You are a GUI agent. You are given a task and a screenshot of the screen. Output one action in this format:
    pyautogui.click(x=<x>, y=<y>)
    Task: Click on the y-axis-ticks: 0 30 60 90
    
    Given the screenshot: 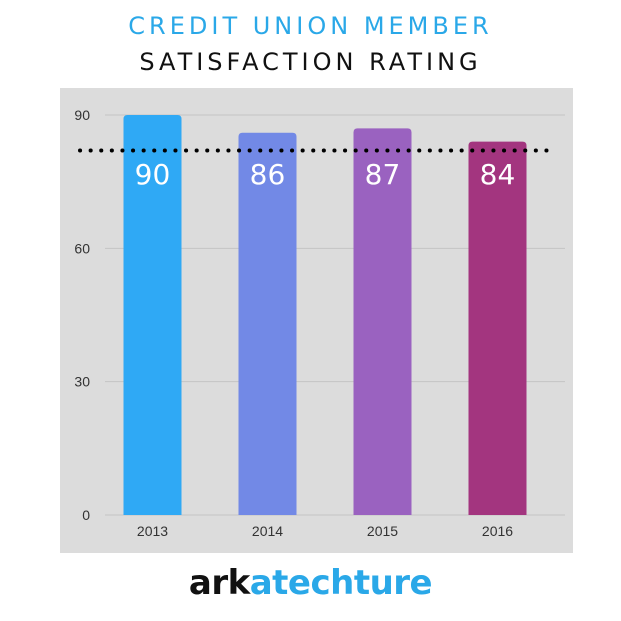 What is the action you would take?
    pyautogui.click(x=82, y=315)
    